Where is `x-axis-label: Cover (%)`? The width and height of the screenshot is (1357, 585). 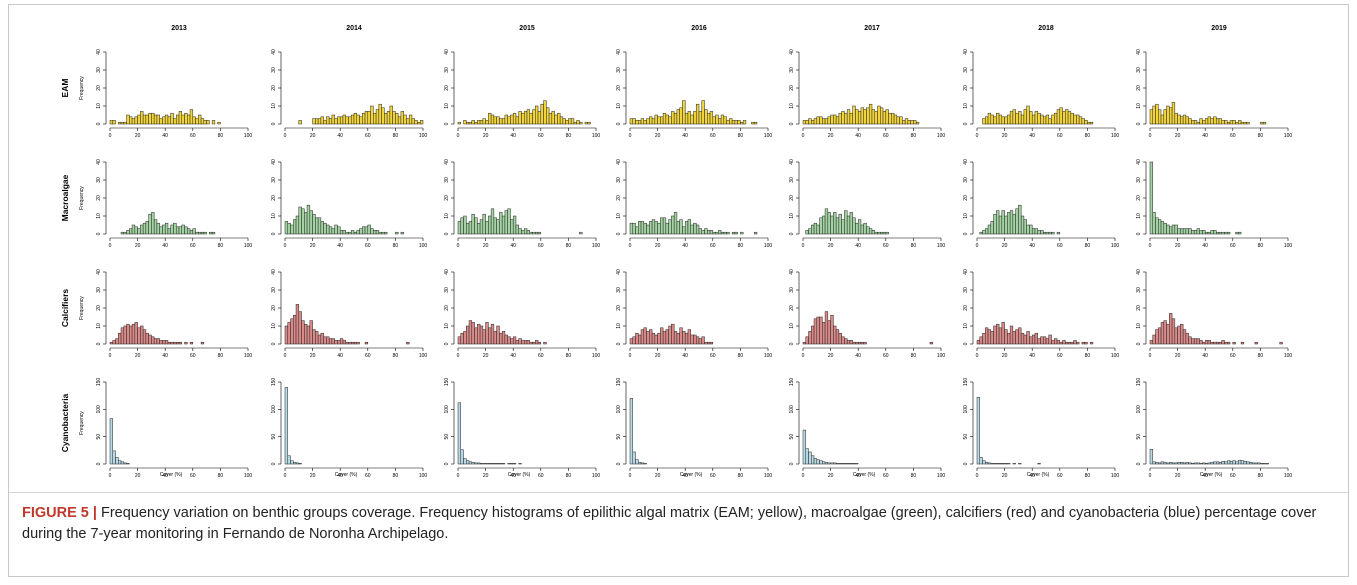
x-axis-label: Cover (%) is located at coordinates (171, 475).